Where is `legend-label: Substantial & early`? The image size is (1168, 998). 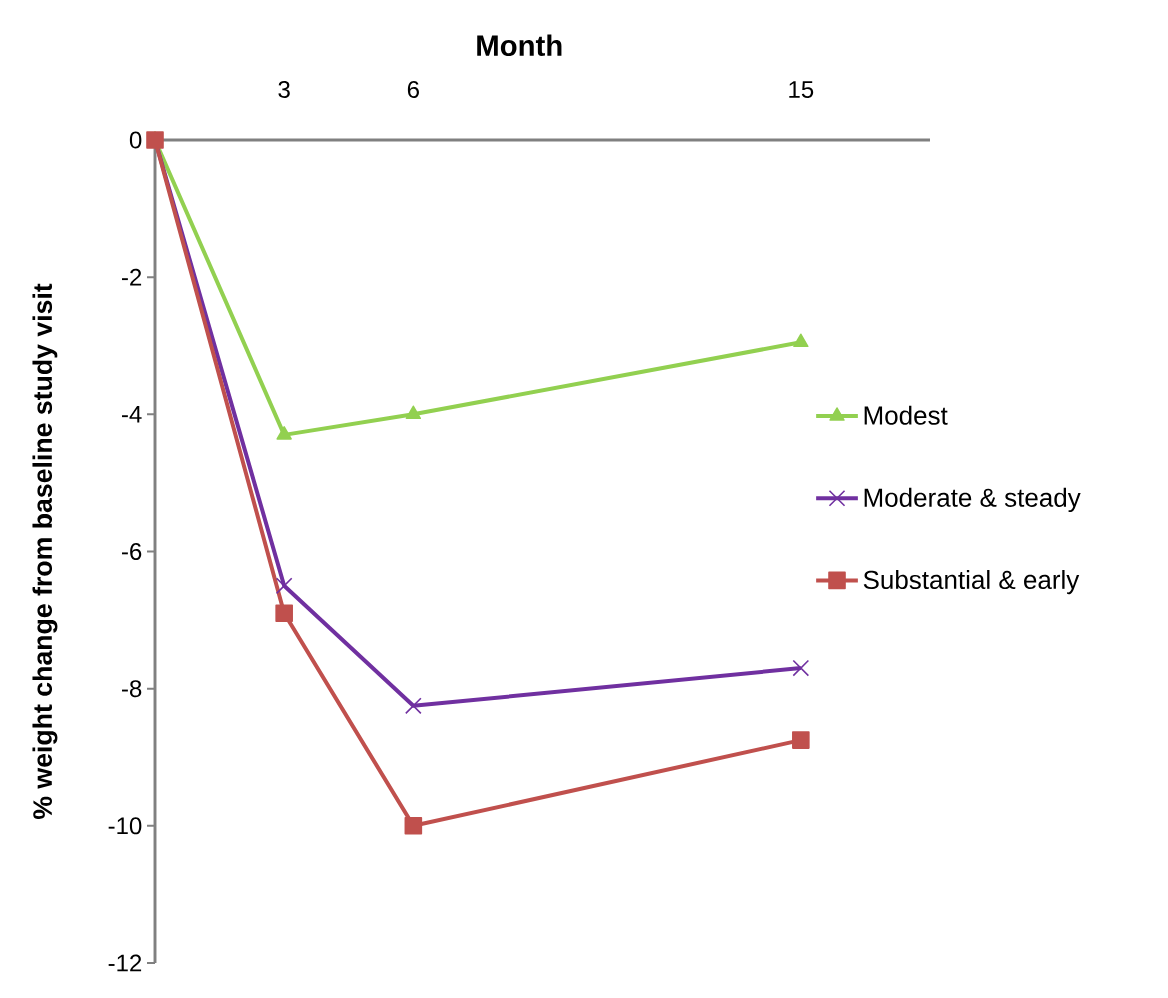 legend-label: Substantial & early is located at coordinates (971, 582).